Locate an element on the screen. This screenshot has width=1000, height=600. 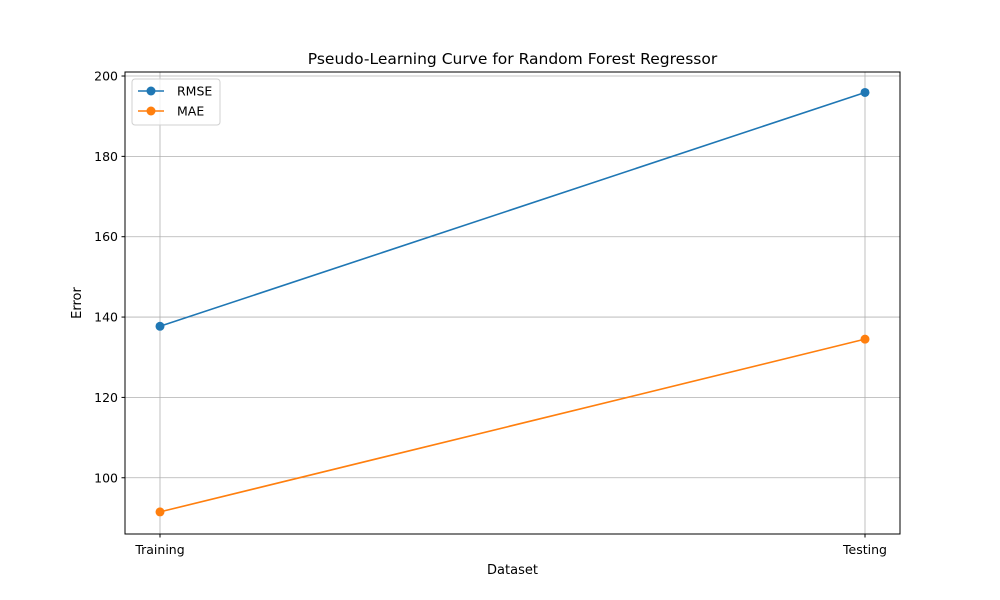
x-axis-label: Dataset is located at coordinates (512, 570).